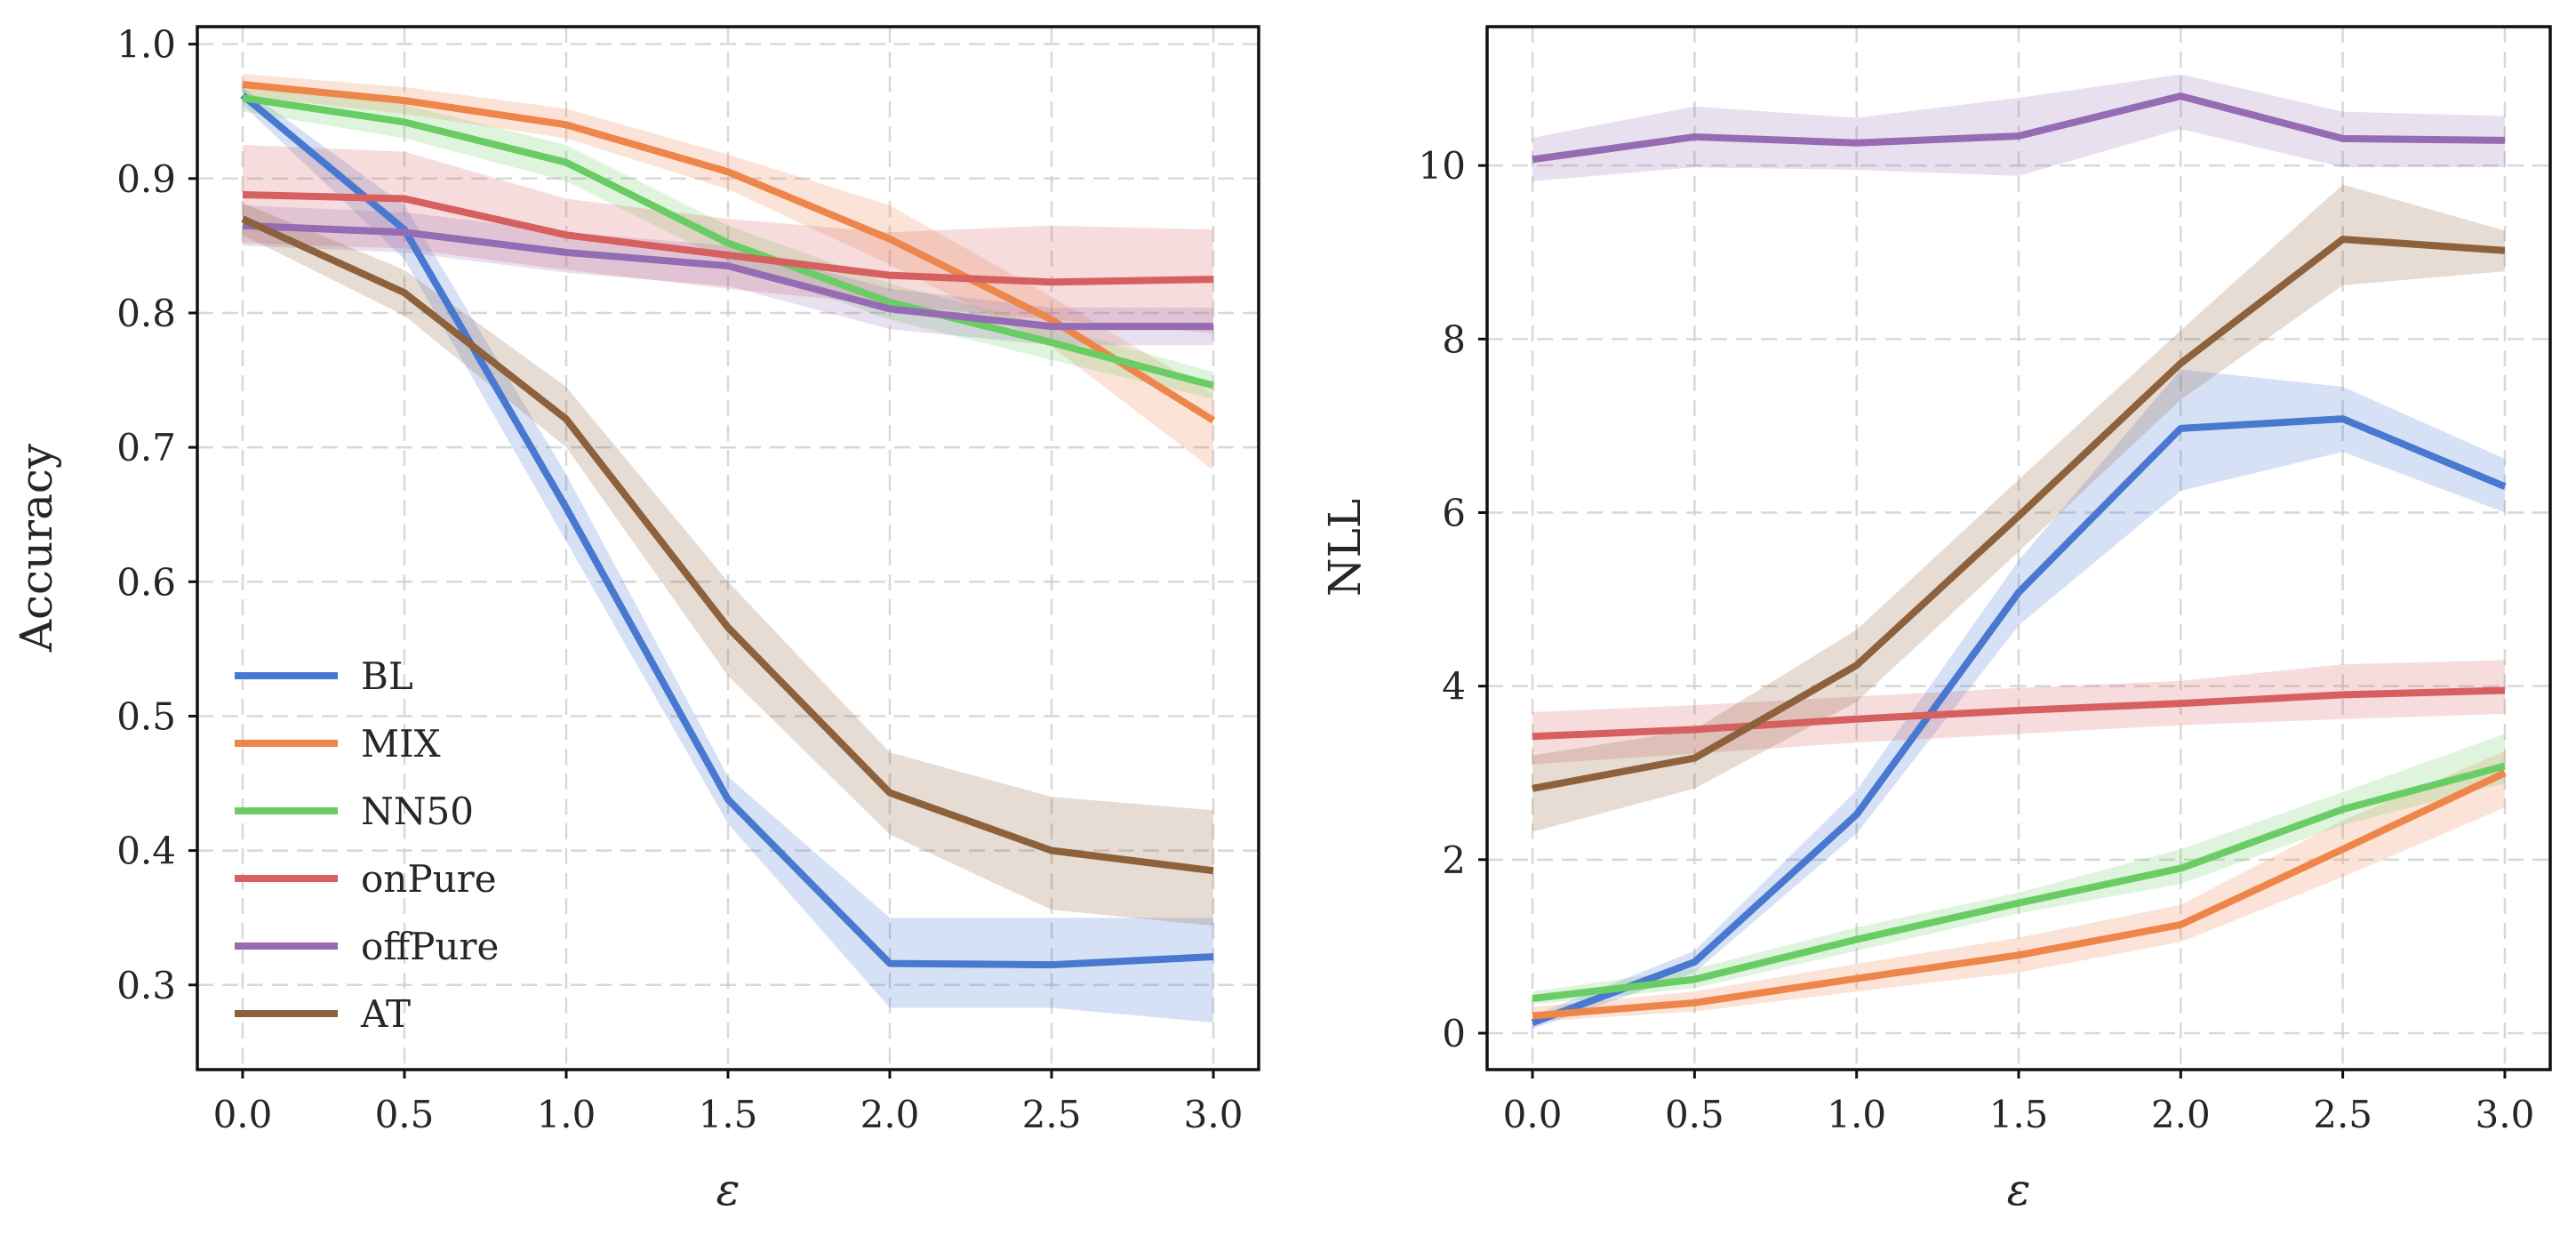 The image size is (2576, 1243). I want to click on y-tick-label: 0, so click(1454, 1034).